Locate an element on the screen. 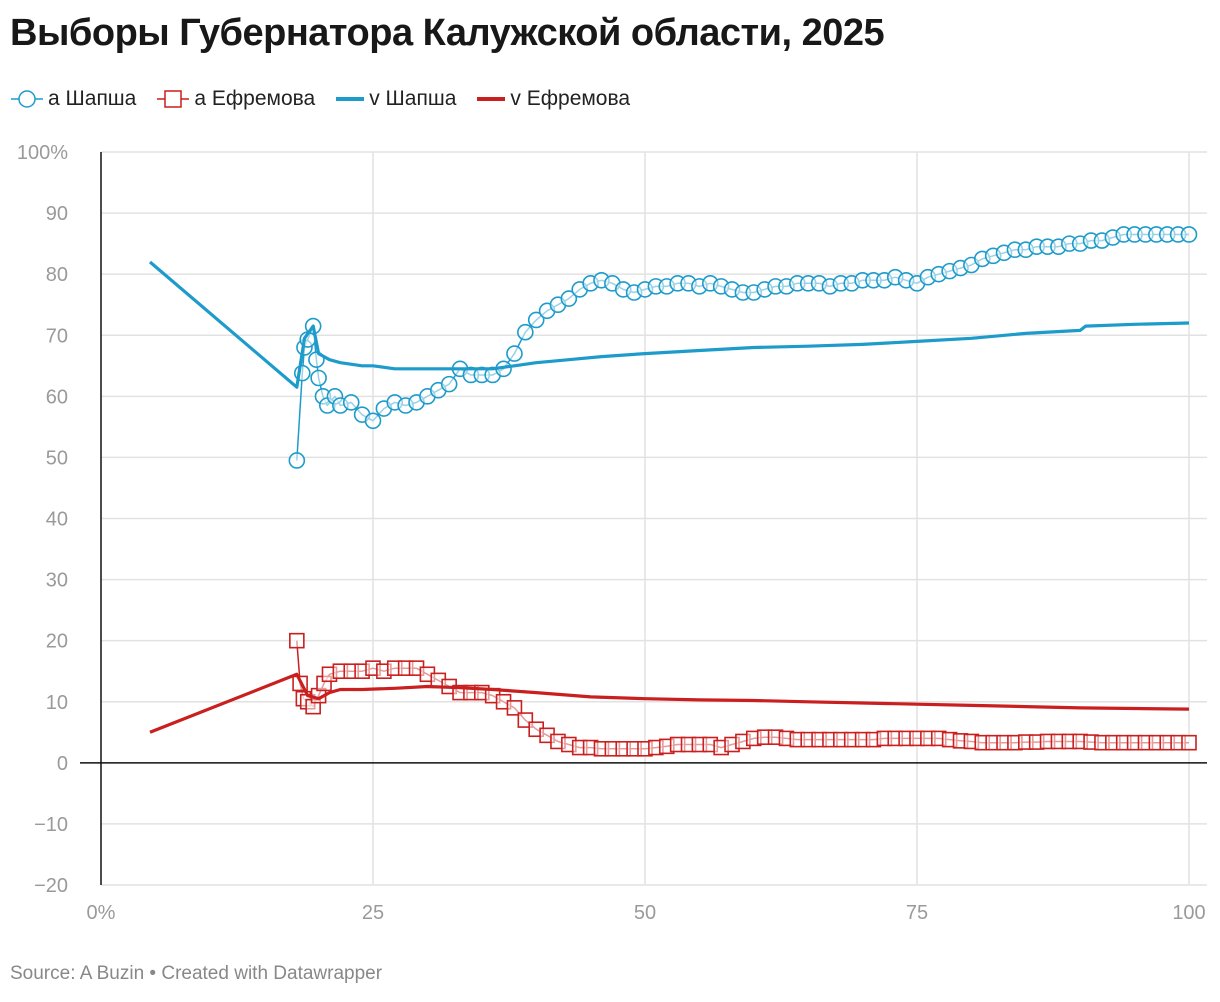 The height and width of the screenshot is (1002, 1220). y-tick-label: 70 is located at coordinates (57, 336).